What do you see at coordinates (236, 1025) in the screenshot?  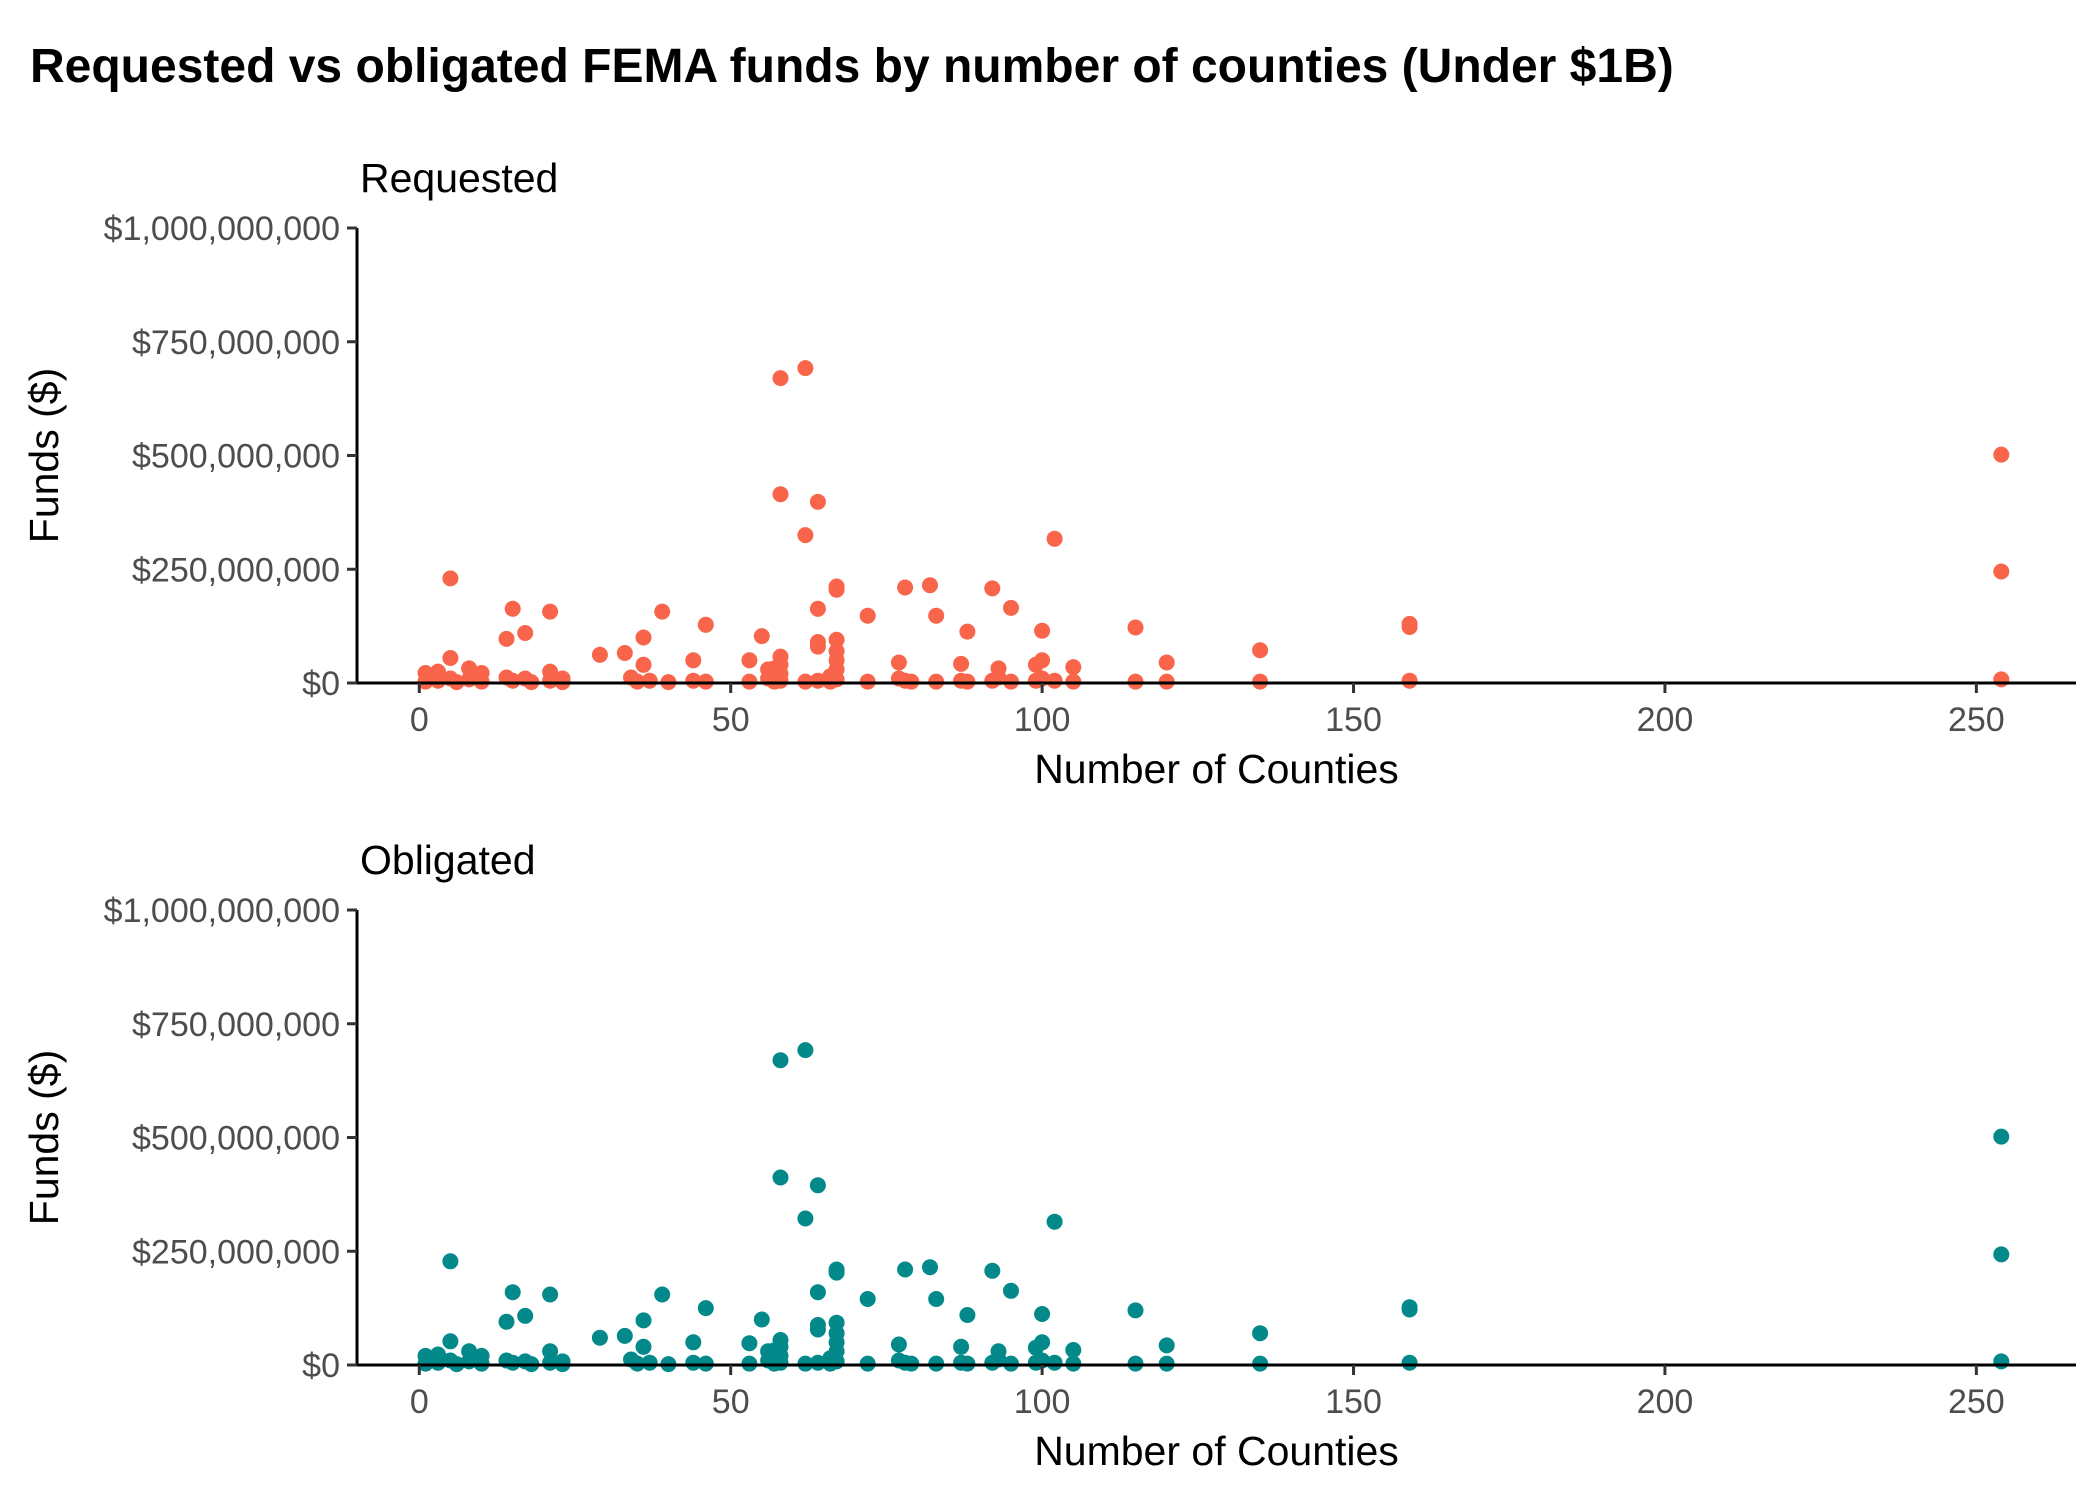 I see `y-tick-label: $750,000,000` at bounding box center [236, 1025].